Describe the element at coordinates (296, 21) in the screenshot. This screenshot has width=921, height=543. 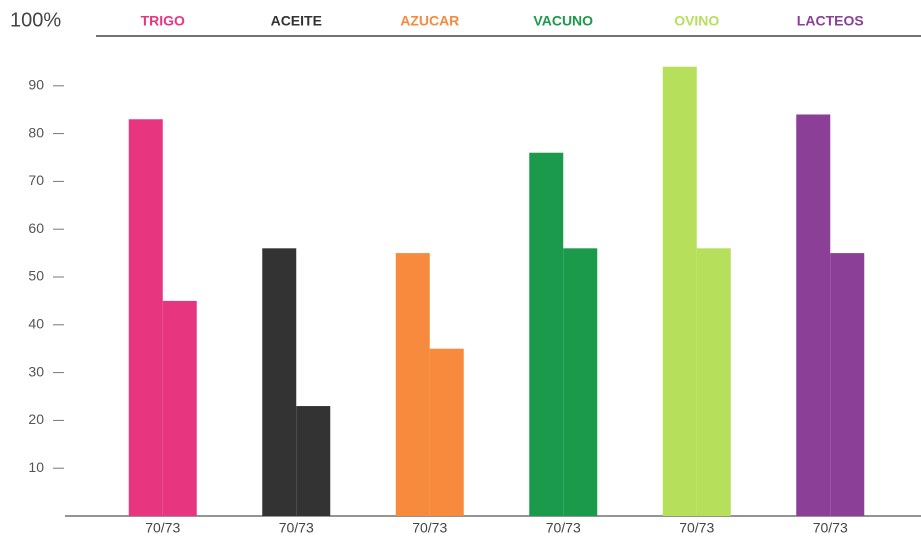
I see `category-label: ACEITE` at that location.